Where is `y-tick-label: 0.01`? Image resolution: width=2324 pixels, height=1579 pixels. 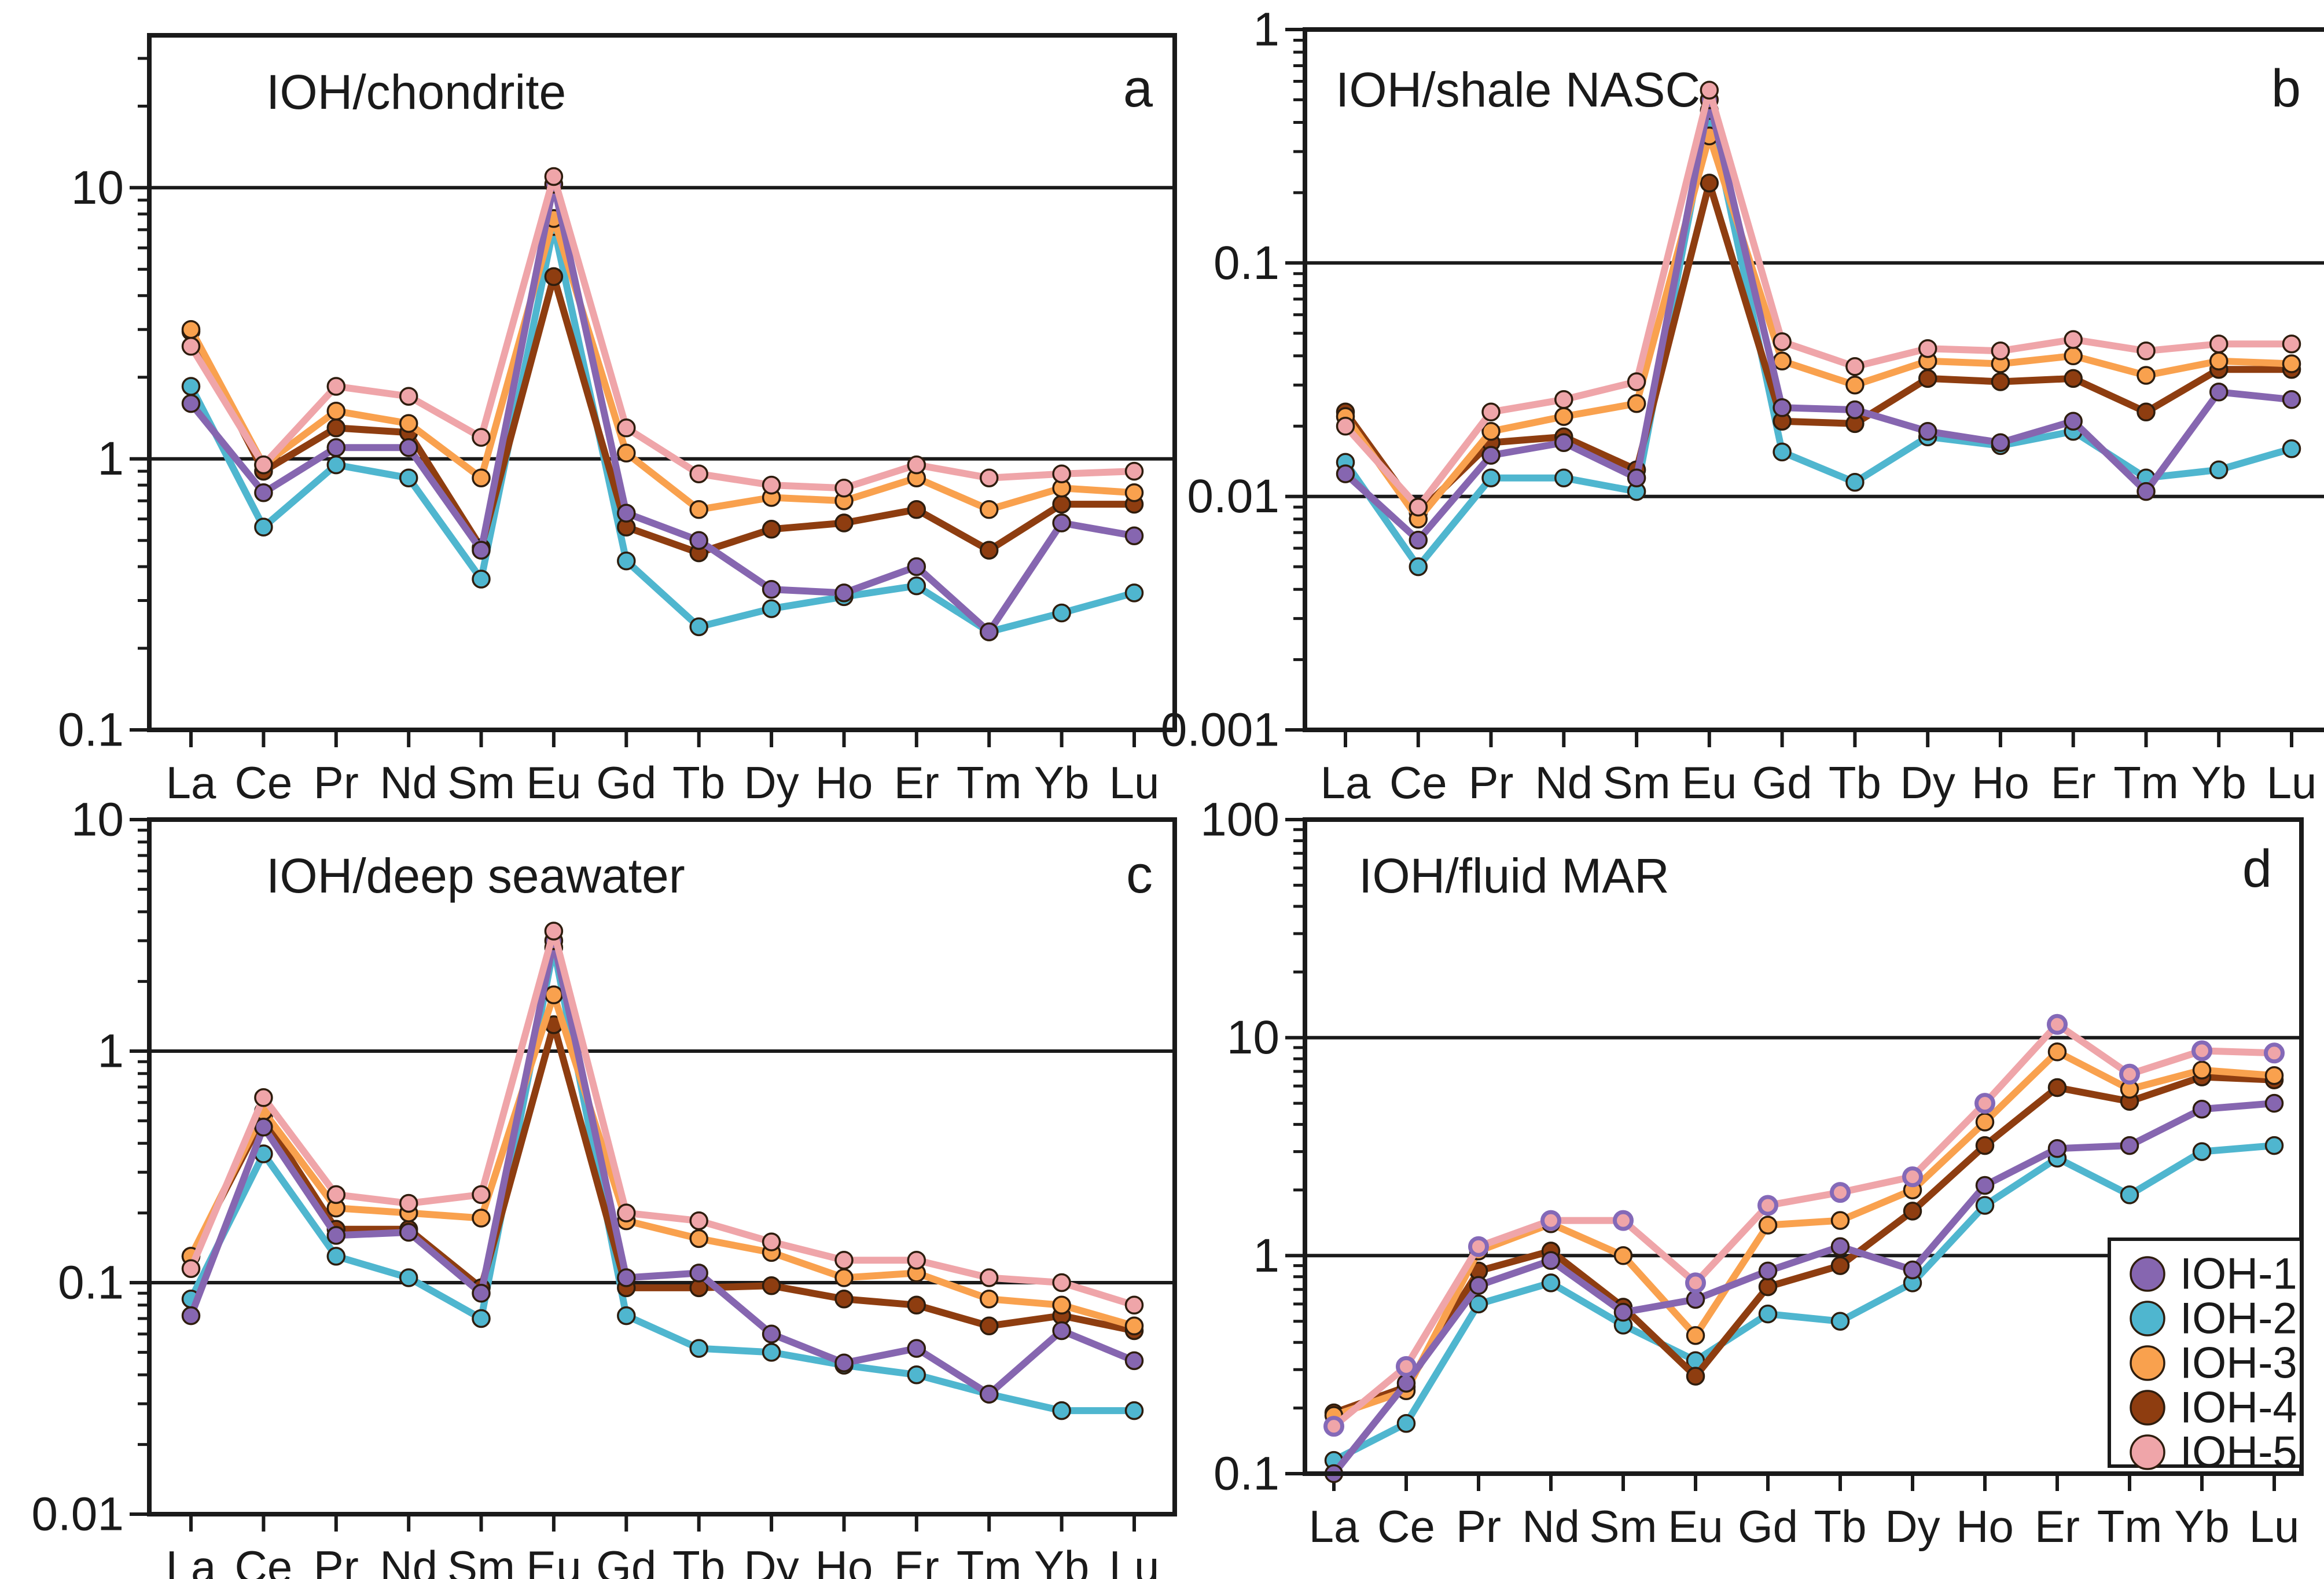 y-tick-label: 0.01 is located at coordinates (1233, 497).